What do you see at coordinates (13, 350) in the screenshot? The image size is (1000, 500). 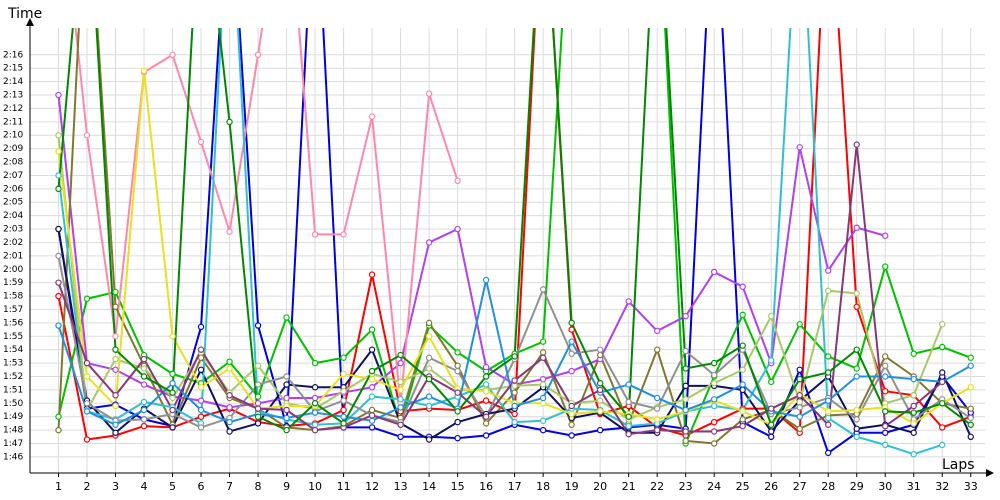 I see `y-tick-label: 1:54` at bounding box center [13, 350].